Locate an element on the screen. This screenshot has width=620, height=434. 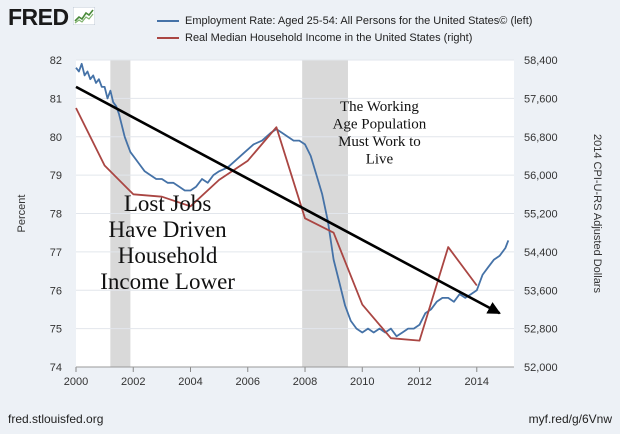
annotation-lost-jobs-line: Household is located at coordinates (168, 255).